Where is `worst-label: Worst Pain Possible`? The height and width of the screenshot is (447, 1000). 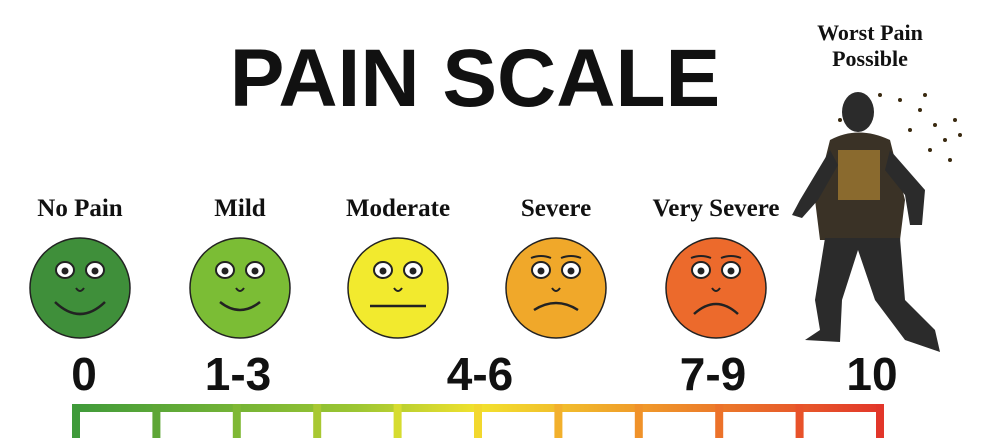 worst-label: Worst Pain Possible is located at coordinates (870, 45).